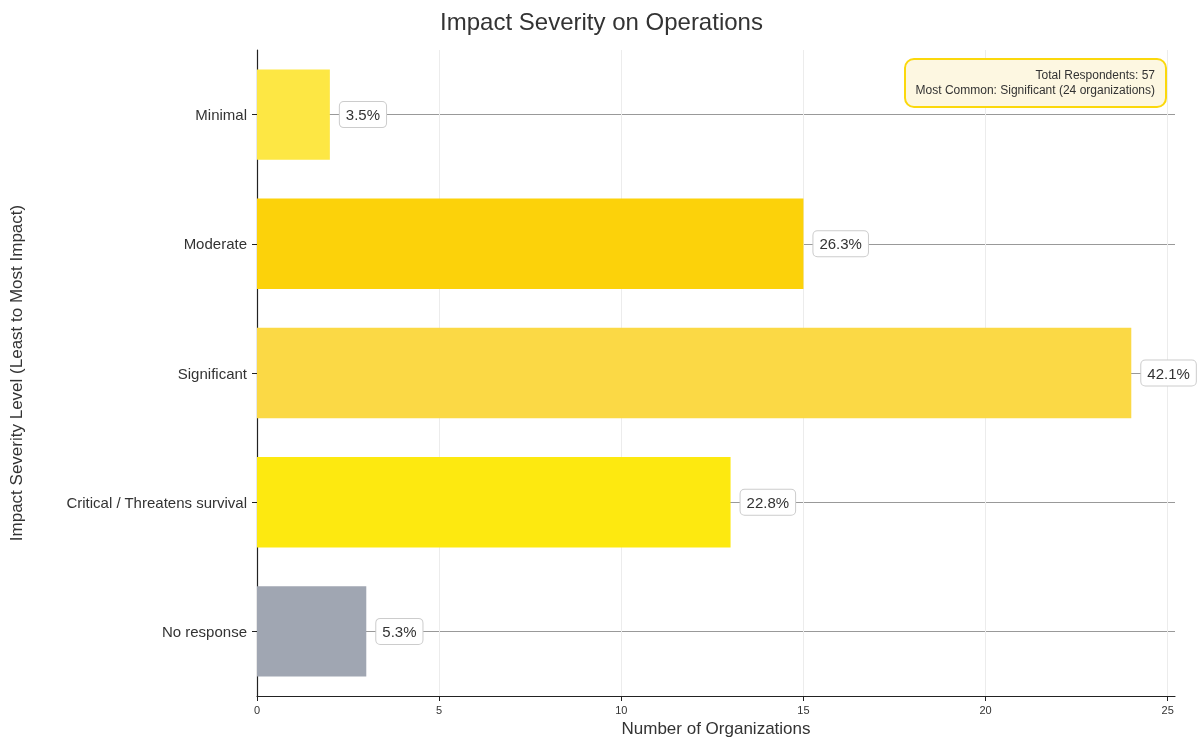 Image resolution: width=1203 pixels, height=742 pixels. I want to click on note-box: Total Respondents: 57 Most Common: Significant (24 organizations), so click(1035, 83).